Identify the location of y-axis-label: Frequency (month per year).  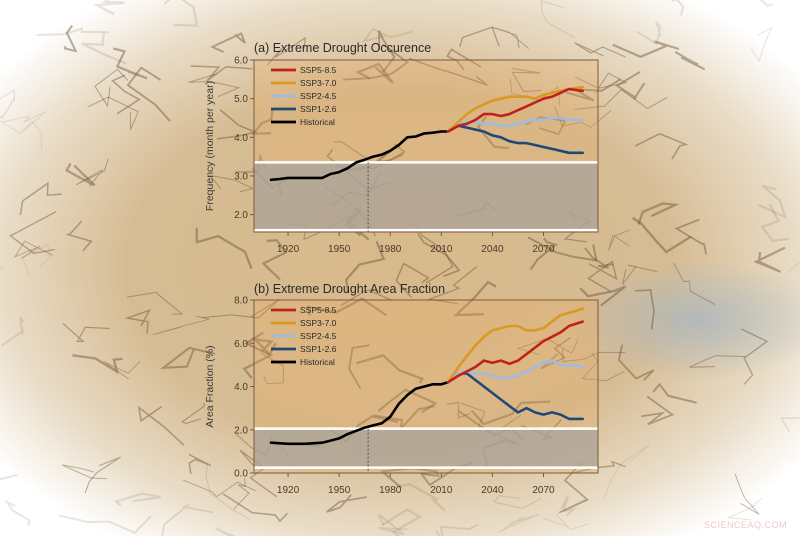
(210, 146).